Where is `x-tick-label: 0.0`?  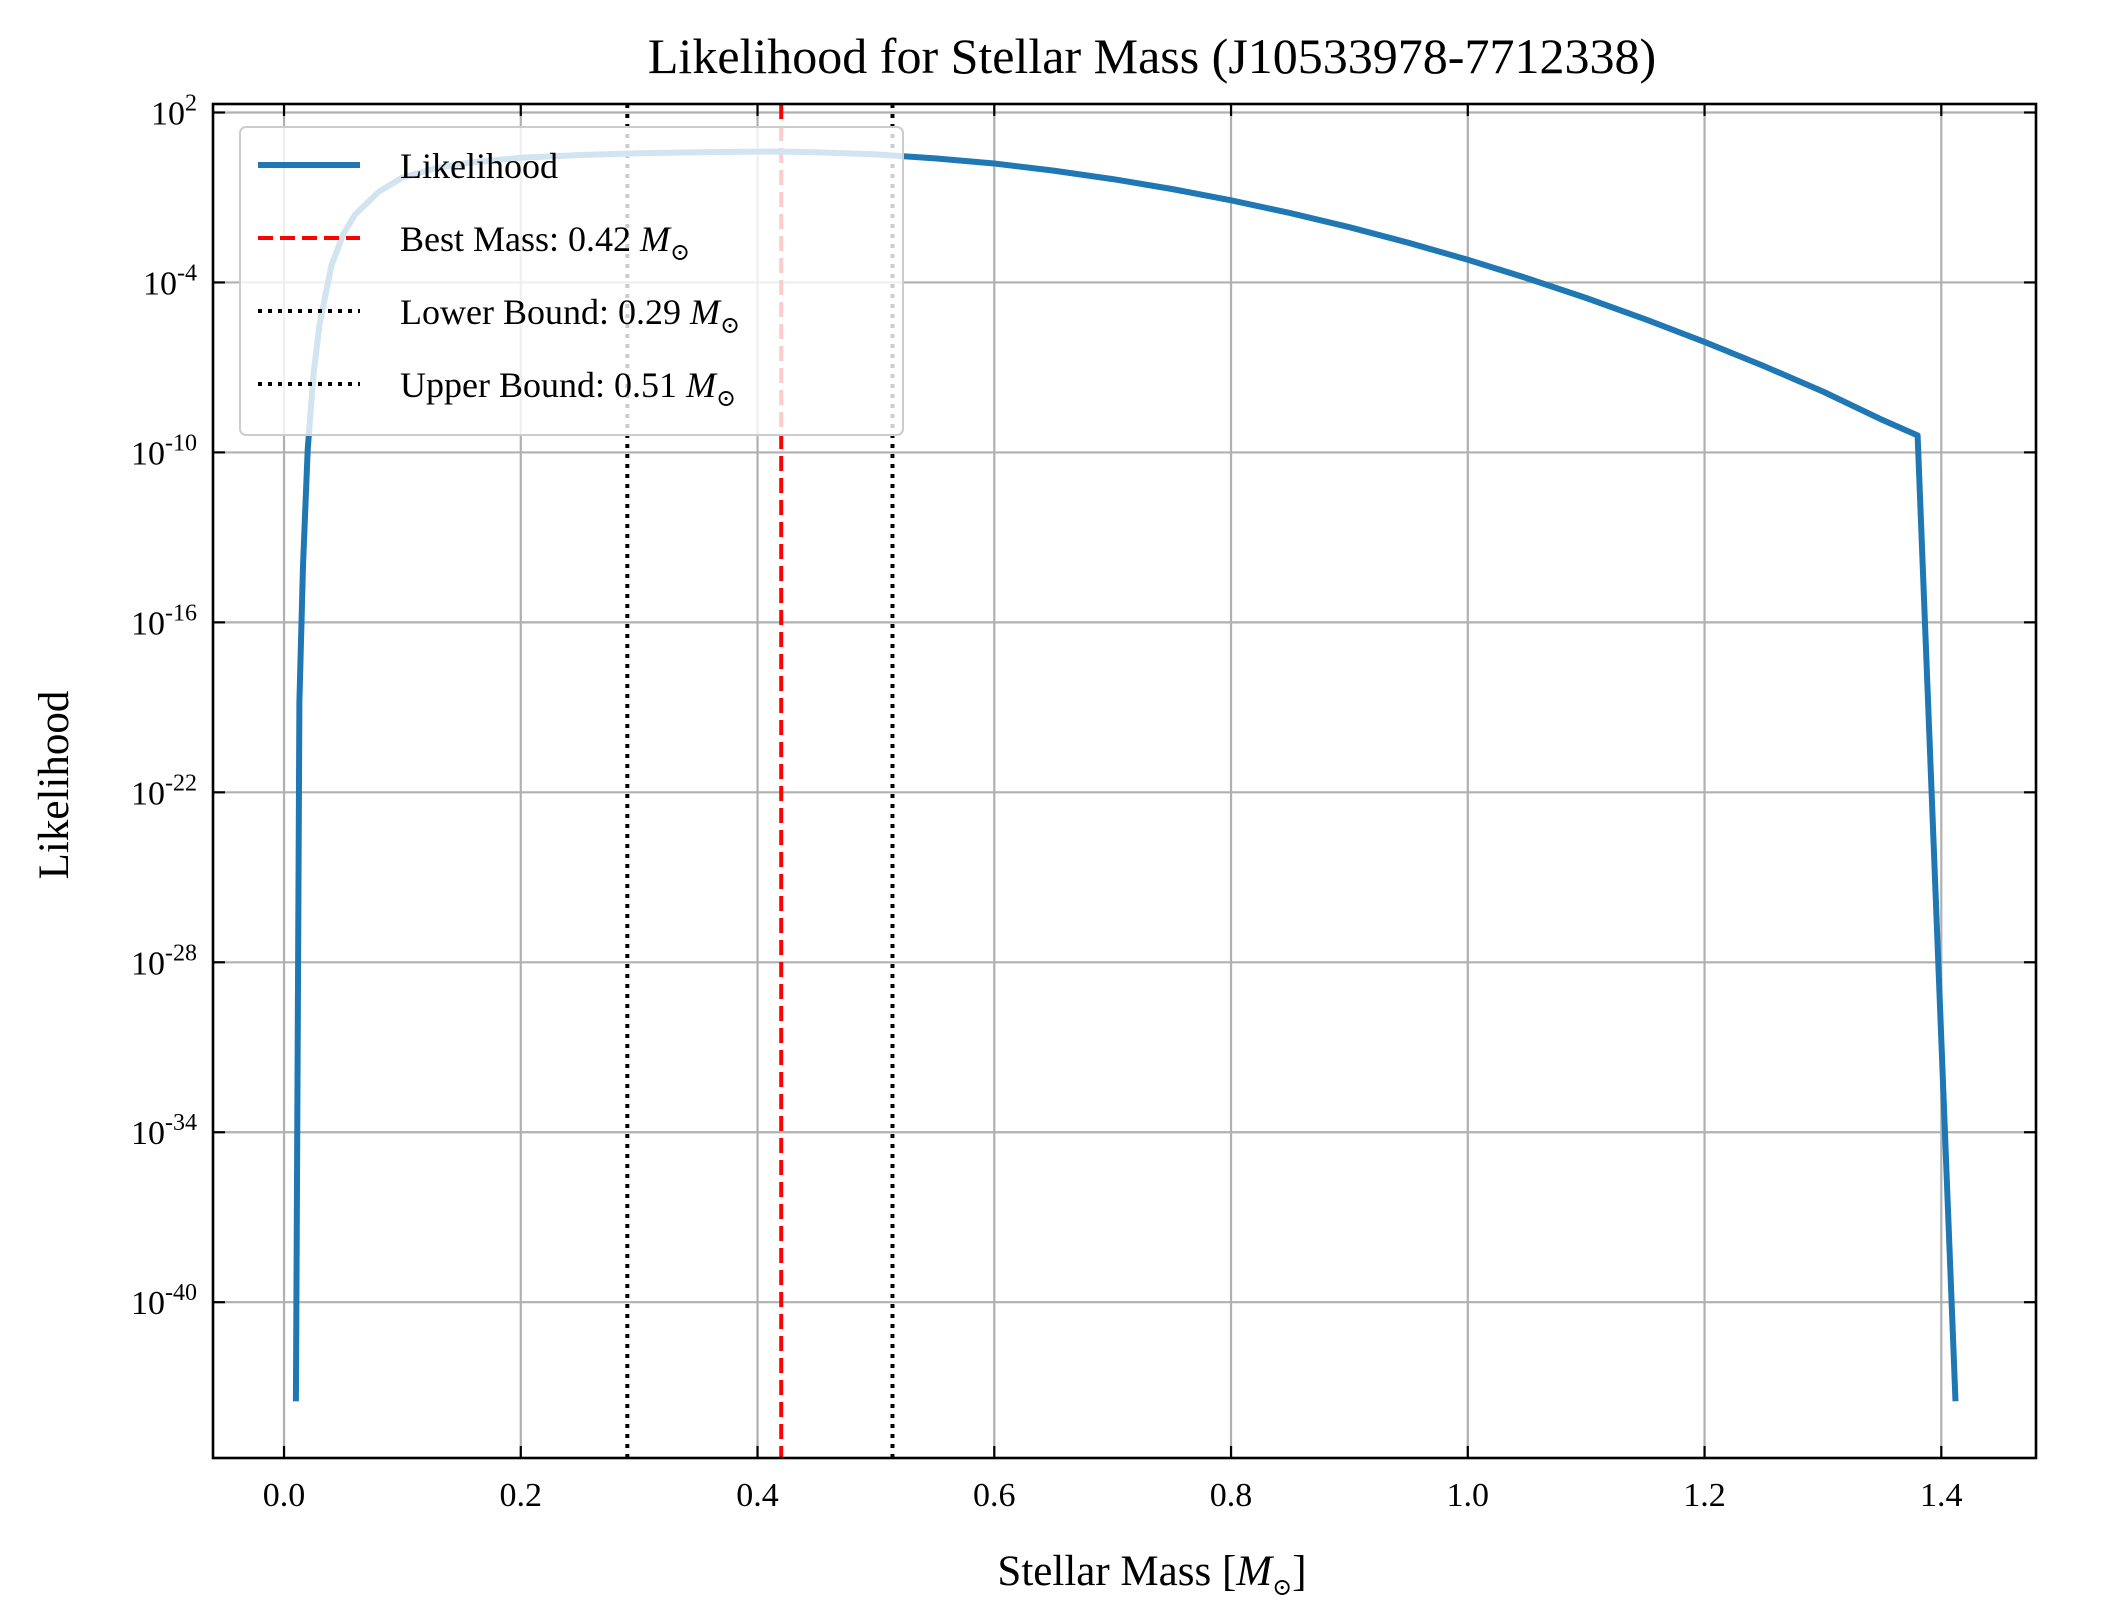 x-tick-label: 0.0 is located at coordinates (284, 1495).